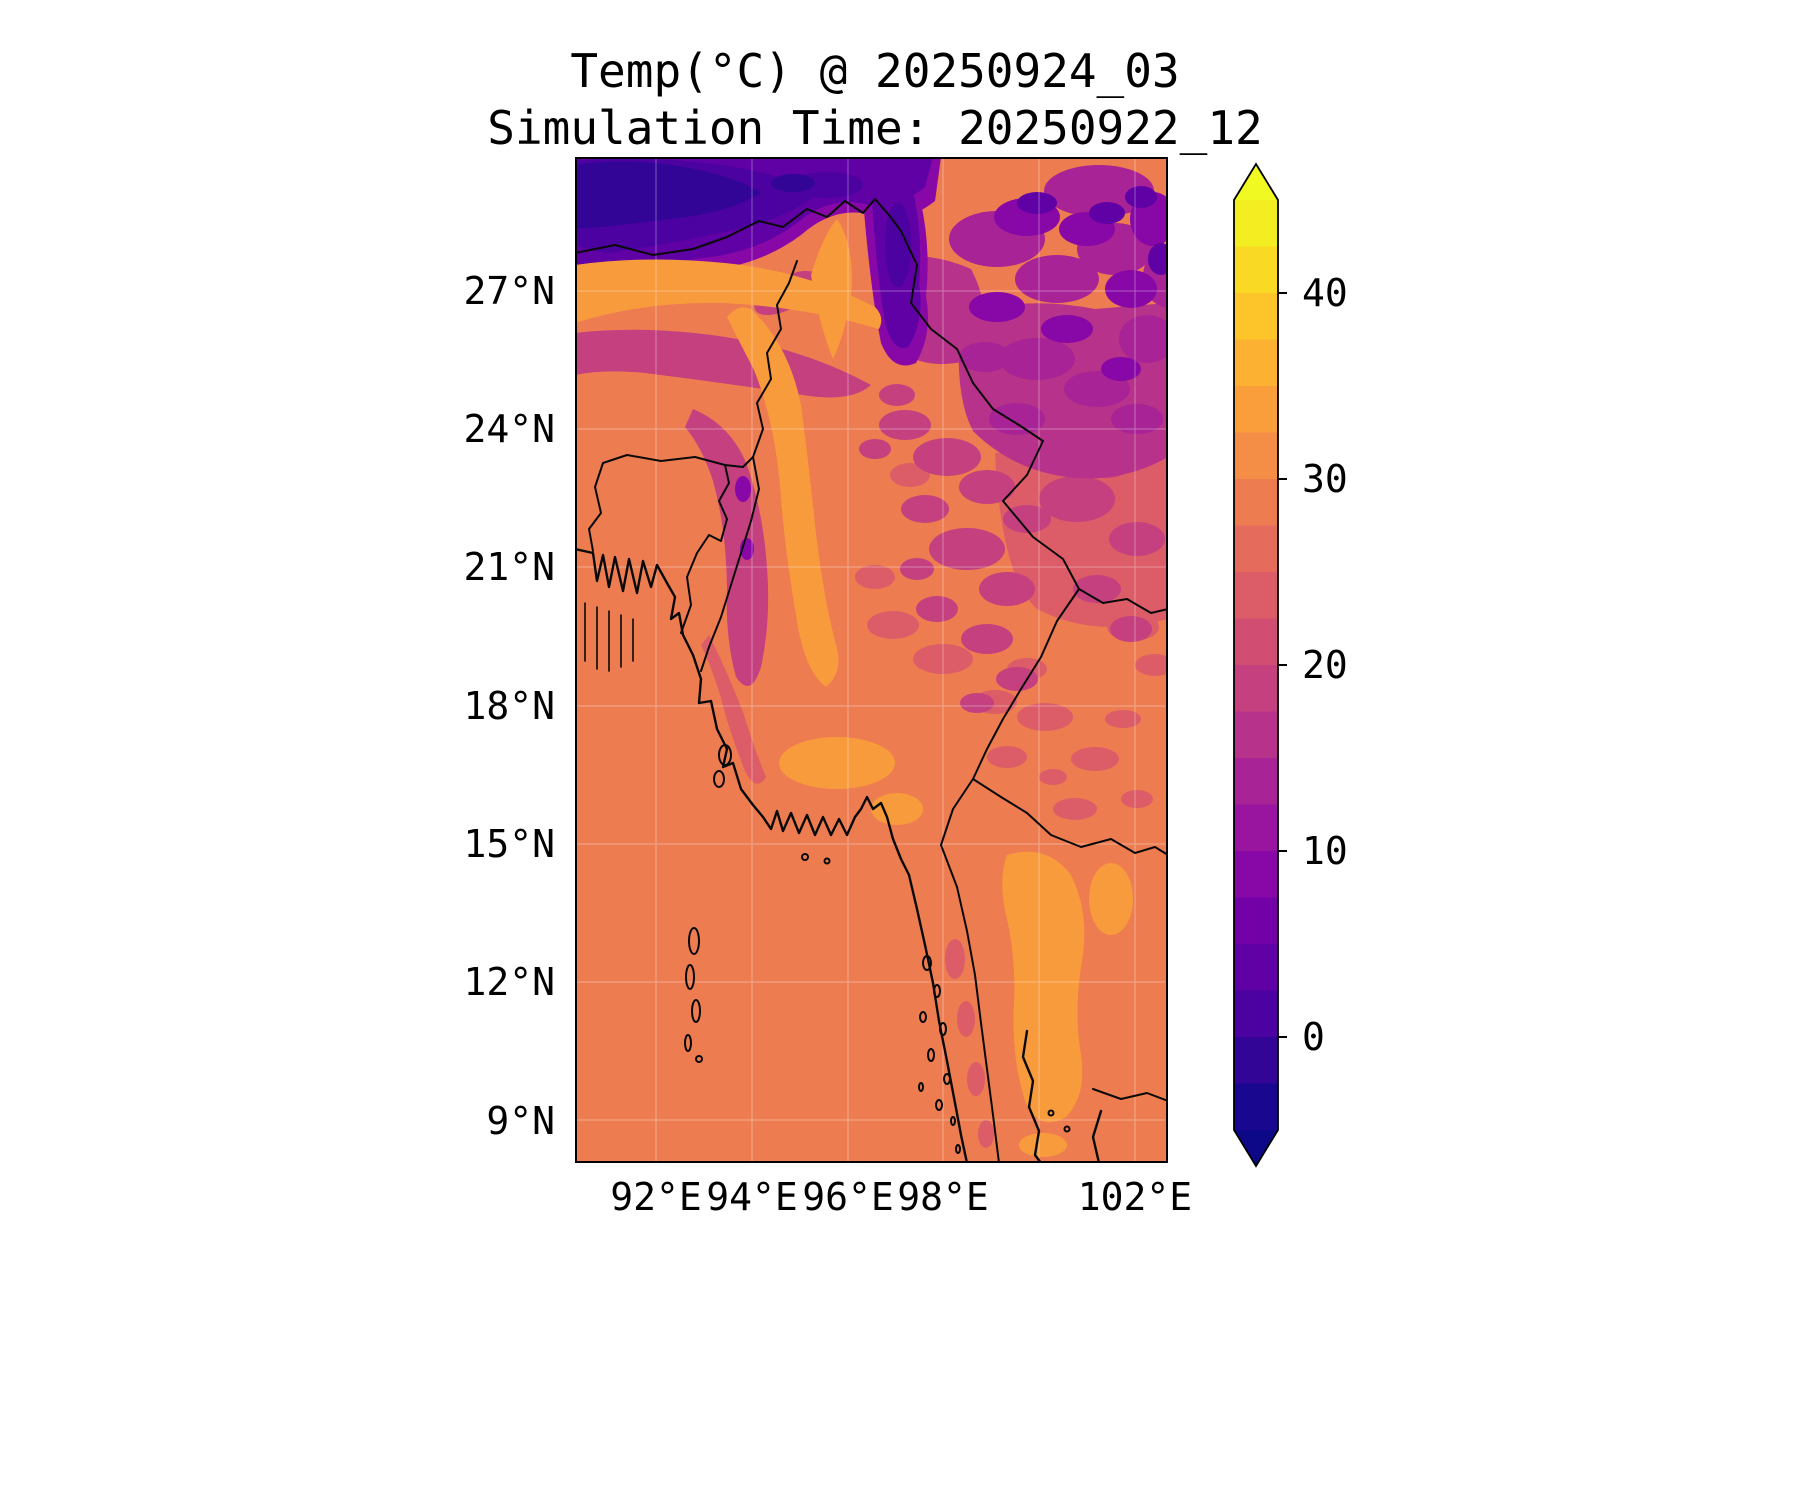 The height and width of the screenshot is (1500, 1800). What do you see at coordinates (1135, 1197) in the screenshot?
I see `x-tick-102e: 102°E` at bounding box center [1135, 1197].